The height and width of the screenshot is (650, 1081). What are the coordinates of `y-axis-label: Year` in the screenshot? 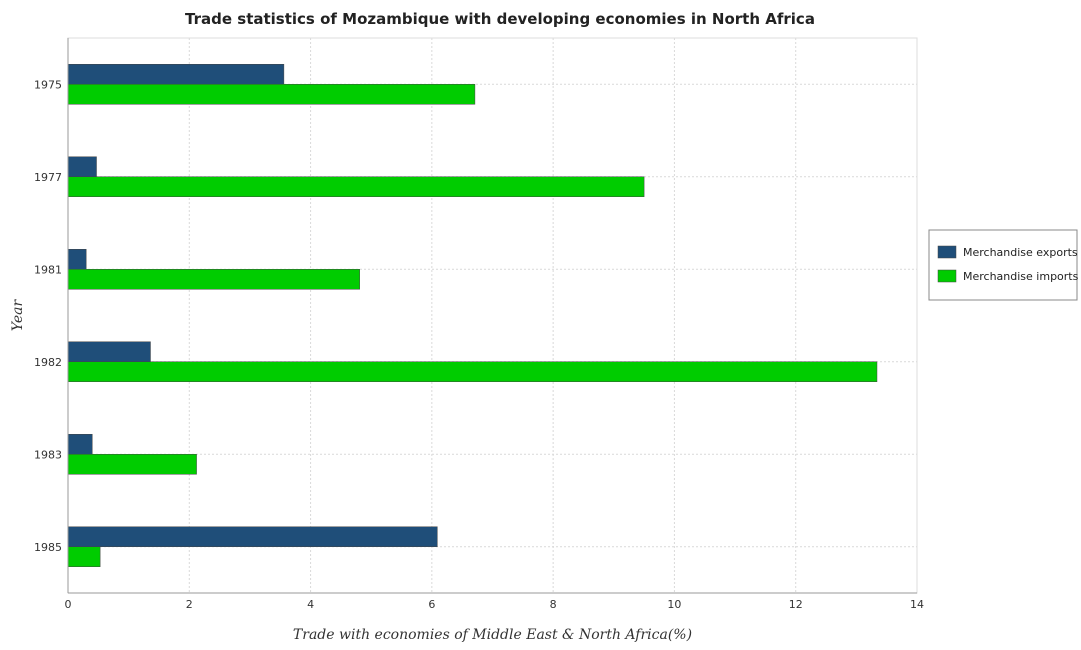 It's located at (18, 315).